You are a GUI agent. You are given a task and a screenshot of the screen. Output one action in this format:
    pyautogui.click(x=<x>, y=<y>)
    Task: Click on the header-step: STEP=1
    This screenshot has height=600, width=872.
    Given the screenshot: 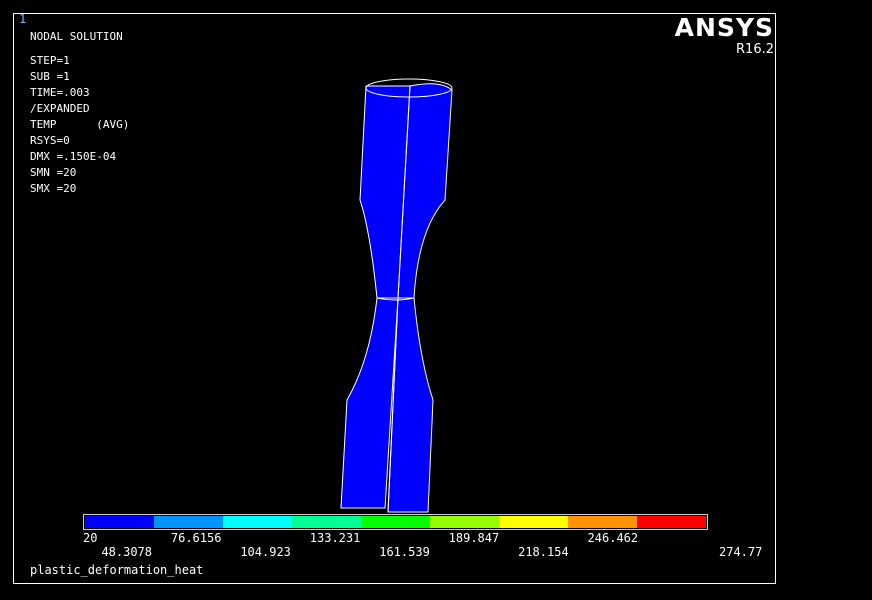 What is the action you would take?
    pyautogui.click(x=50, y=60)
    